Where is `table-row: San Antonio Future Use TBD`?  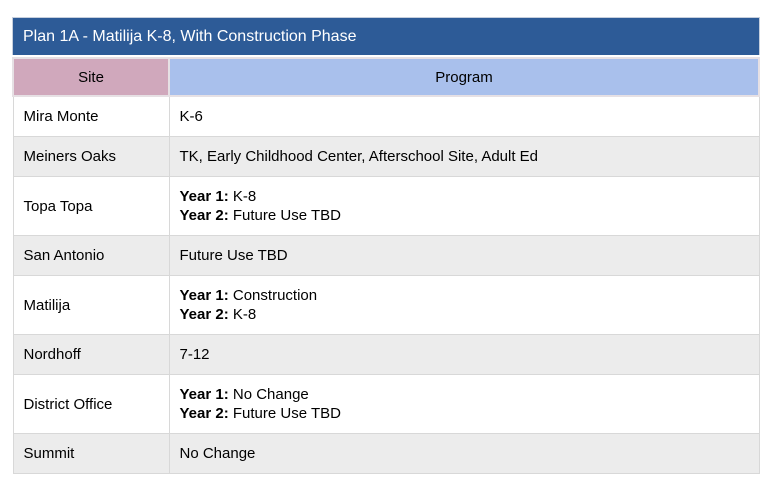
table-row: San Antonio Future Use TBD is located at coordinates (386, 255).